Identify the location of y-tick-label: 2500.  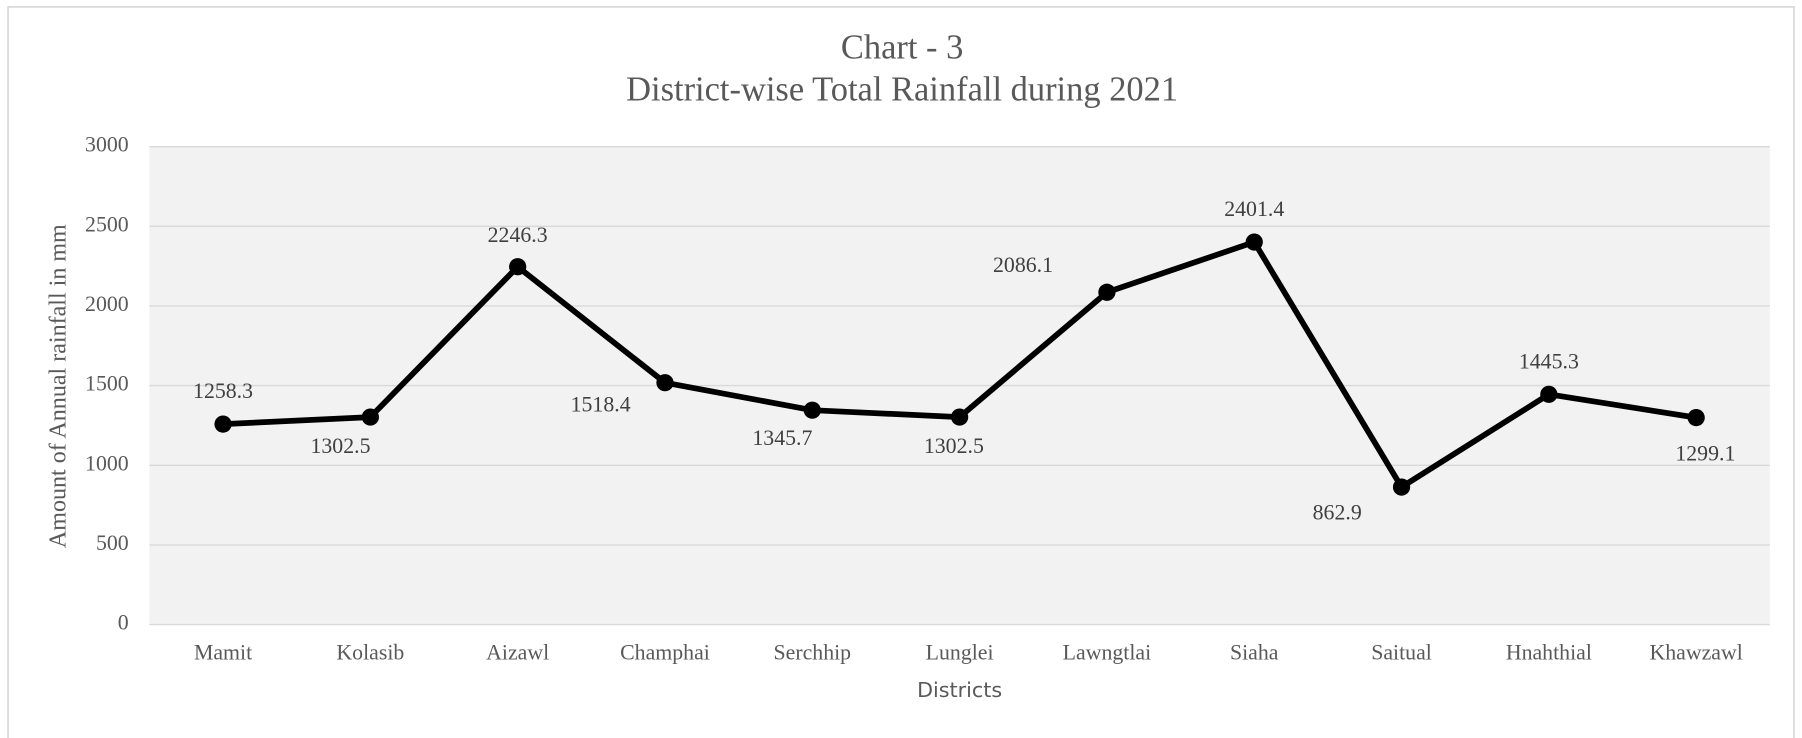
(107, 224).